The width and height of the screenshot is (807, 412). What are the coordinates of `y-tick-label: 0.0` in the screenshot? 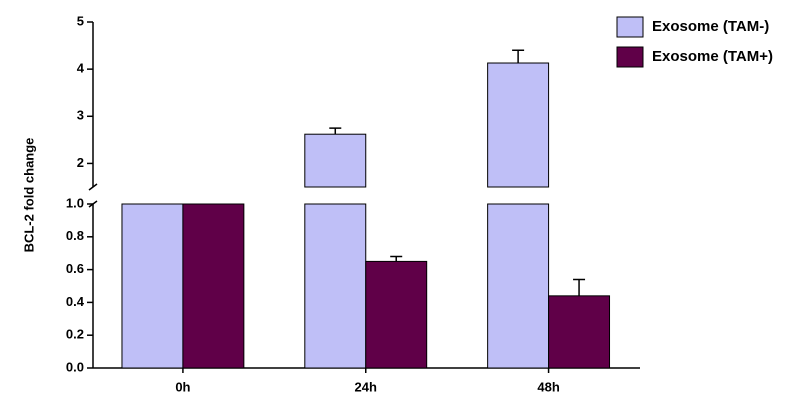 It's located at (75, 366).